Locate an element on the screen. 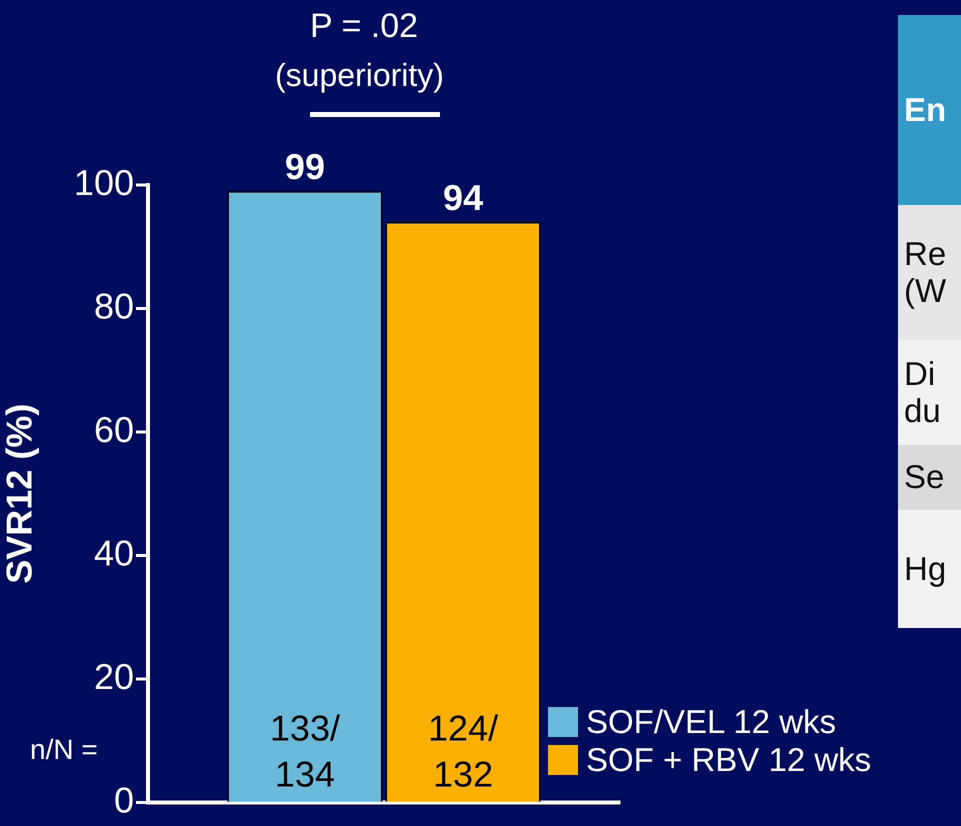 This screenshot has width=961, height=826. y-tick-label: 80 is located at coordinates (114, 305).